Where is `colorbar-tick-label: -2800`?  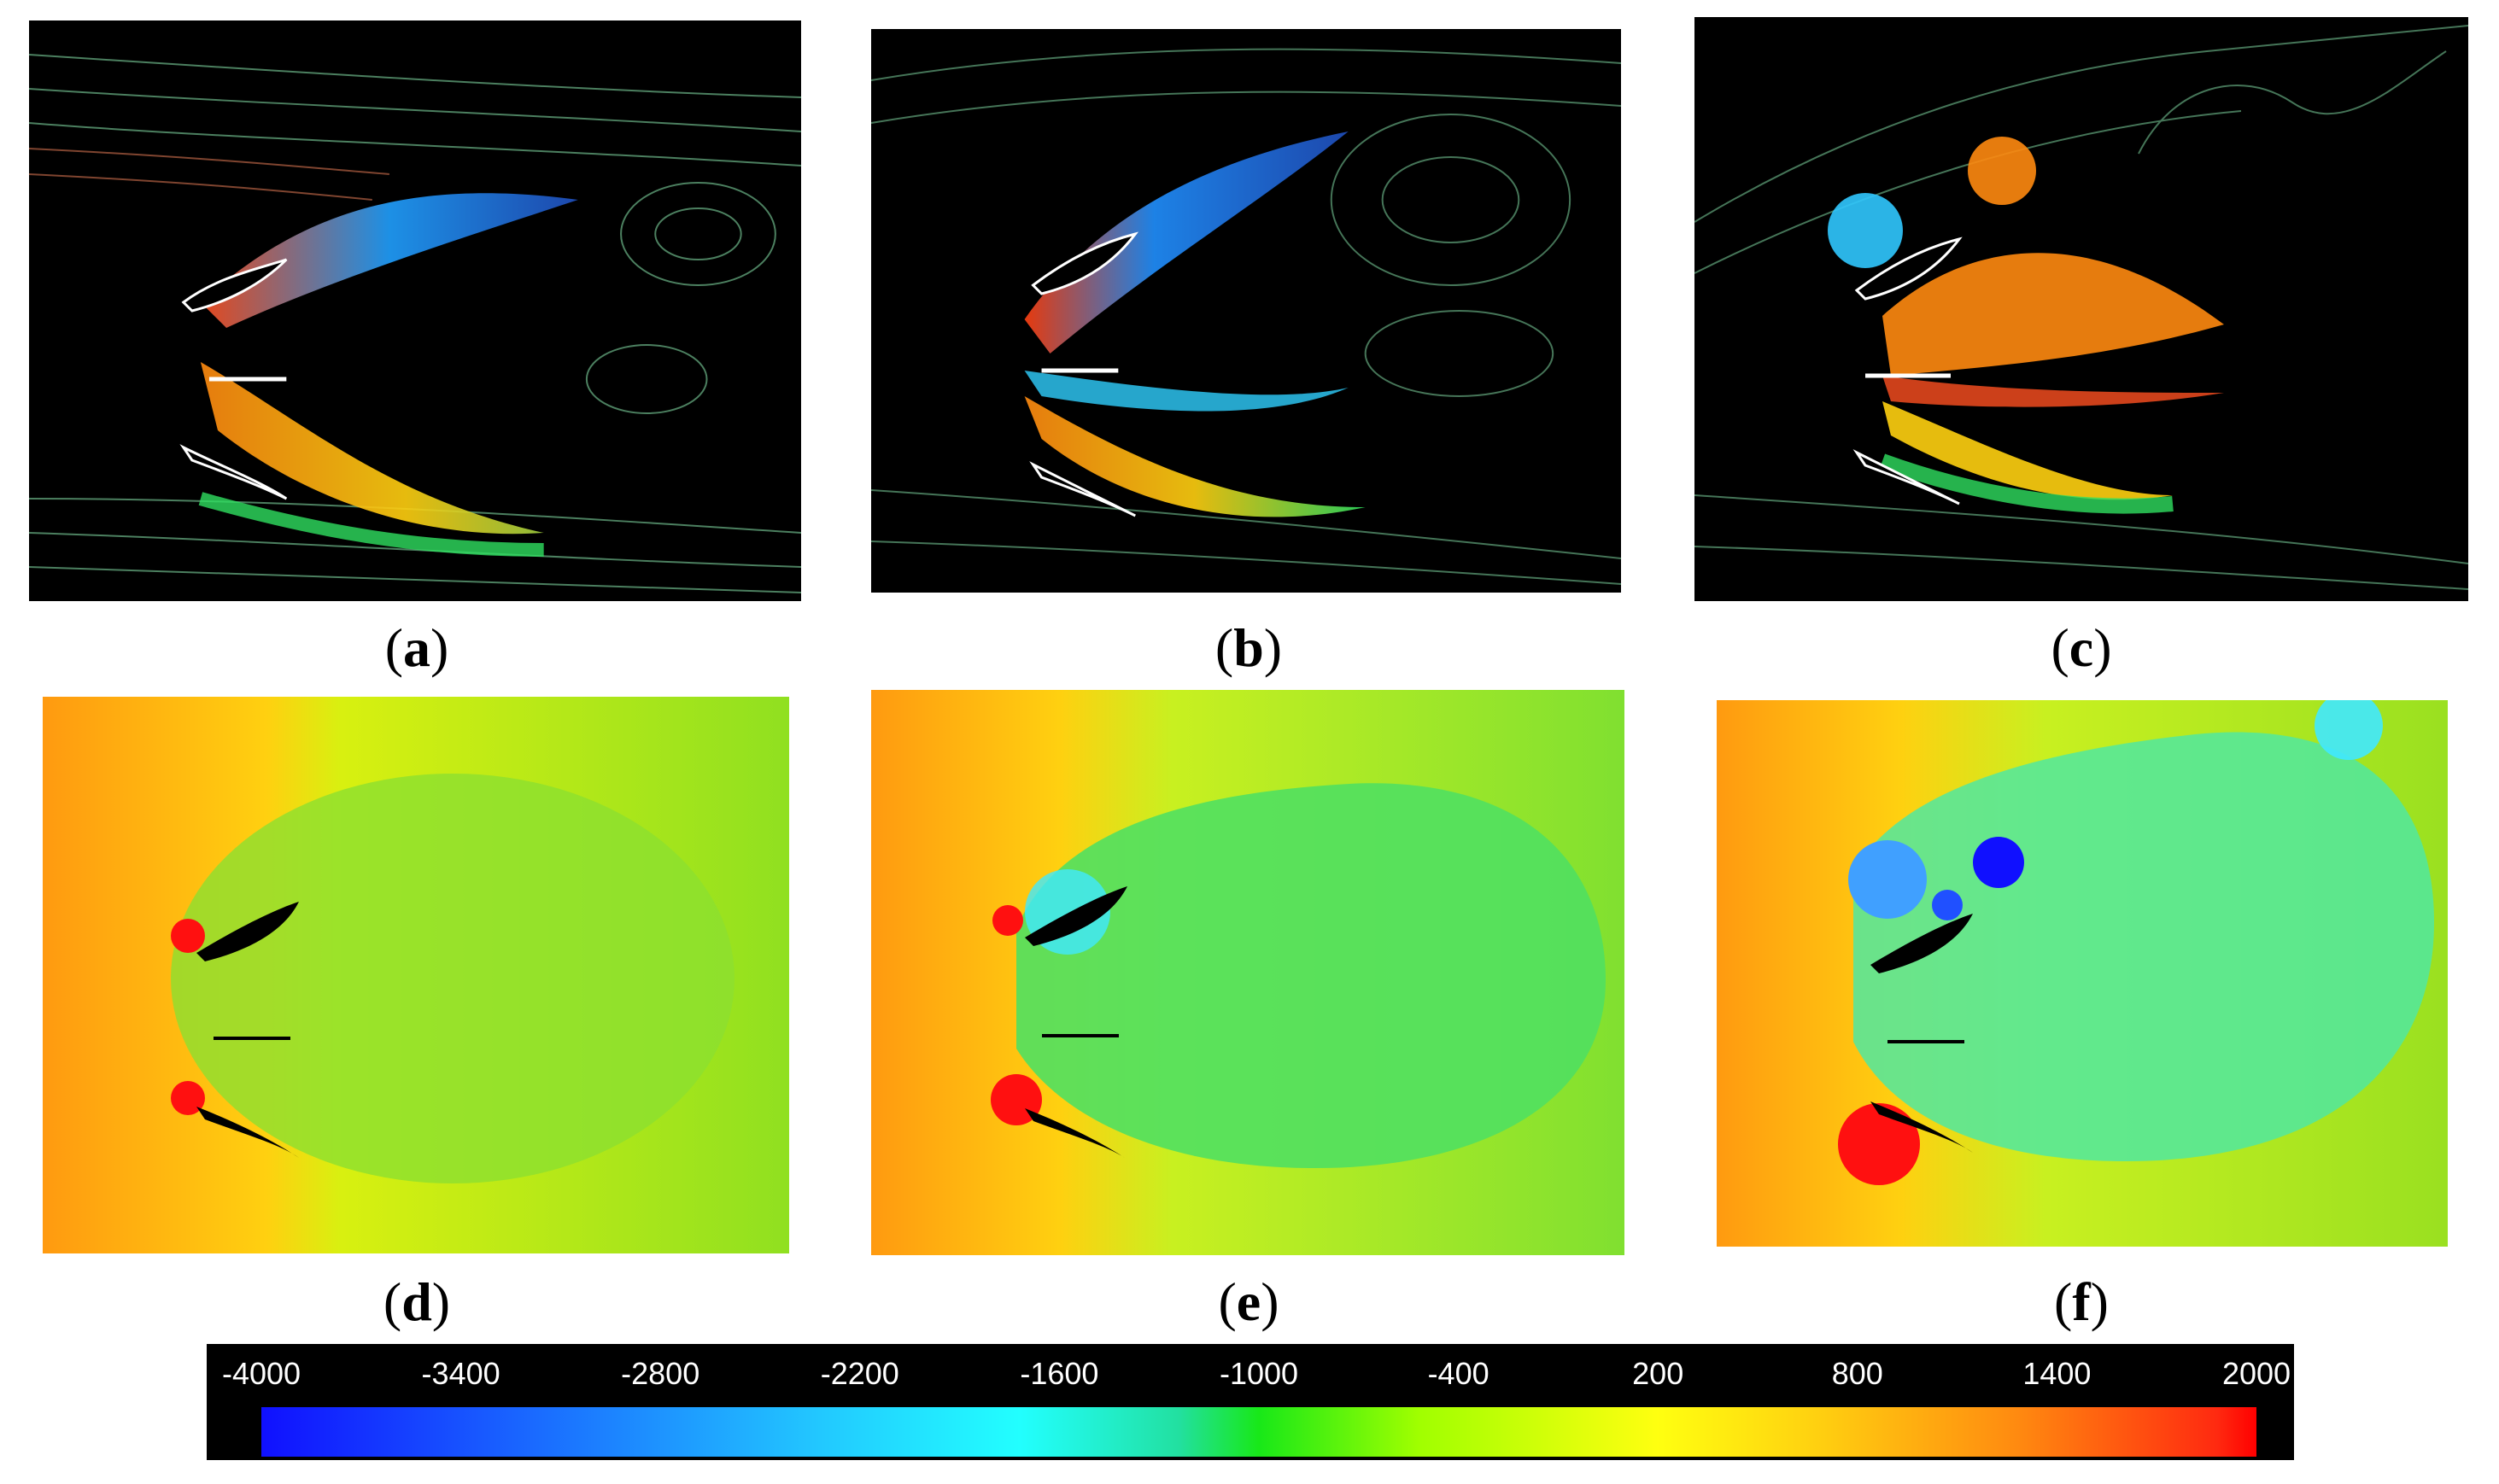
colorbar-tick-label: -2800 is located at coordinates (660, 1374).